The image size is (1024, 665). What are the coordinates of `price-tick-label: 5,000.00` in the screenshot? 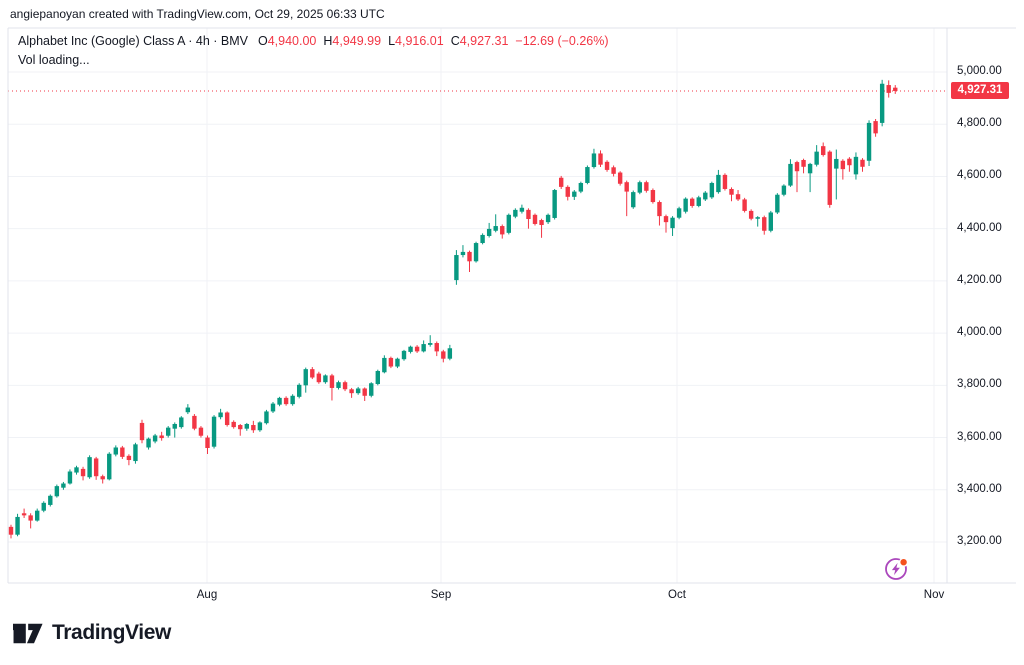 It's located at (979, 71).